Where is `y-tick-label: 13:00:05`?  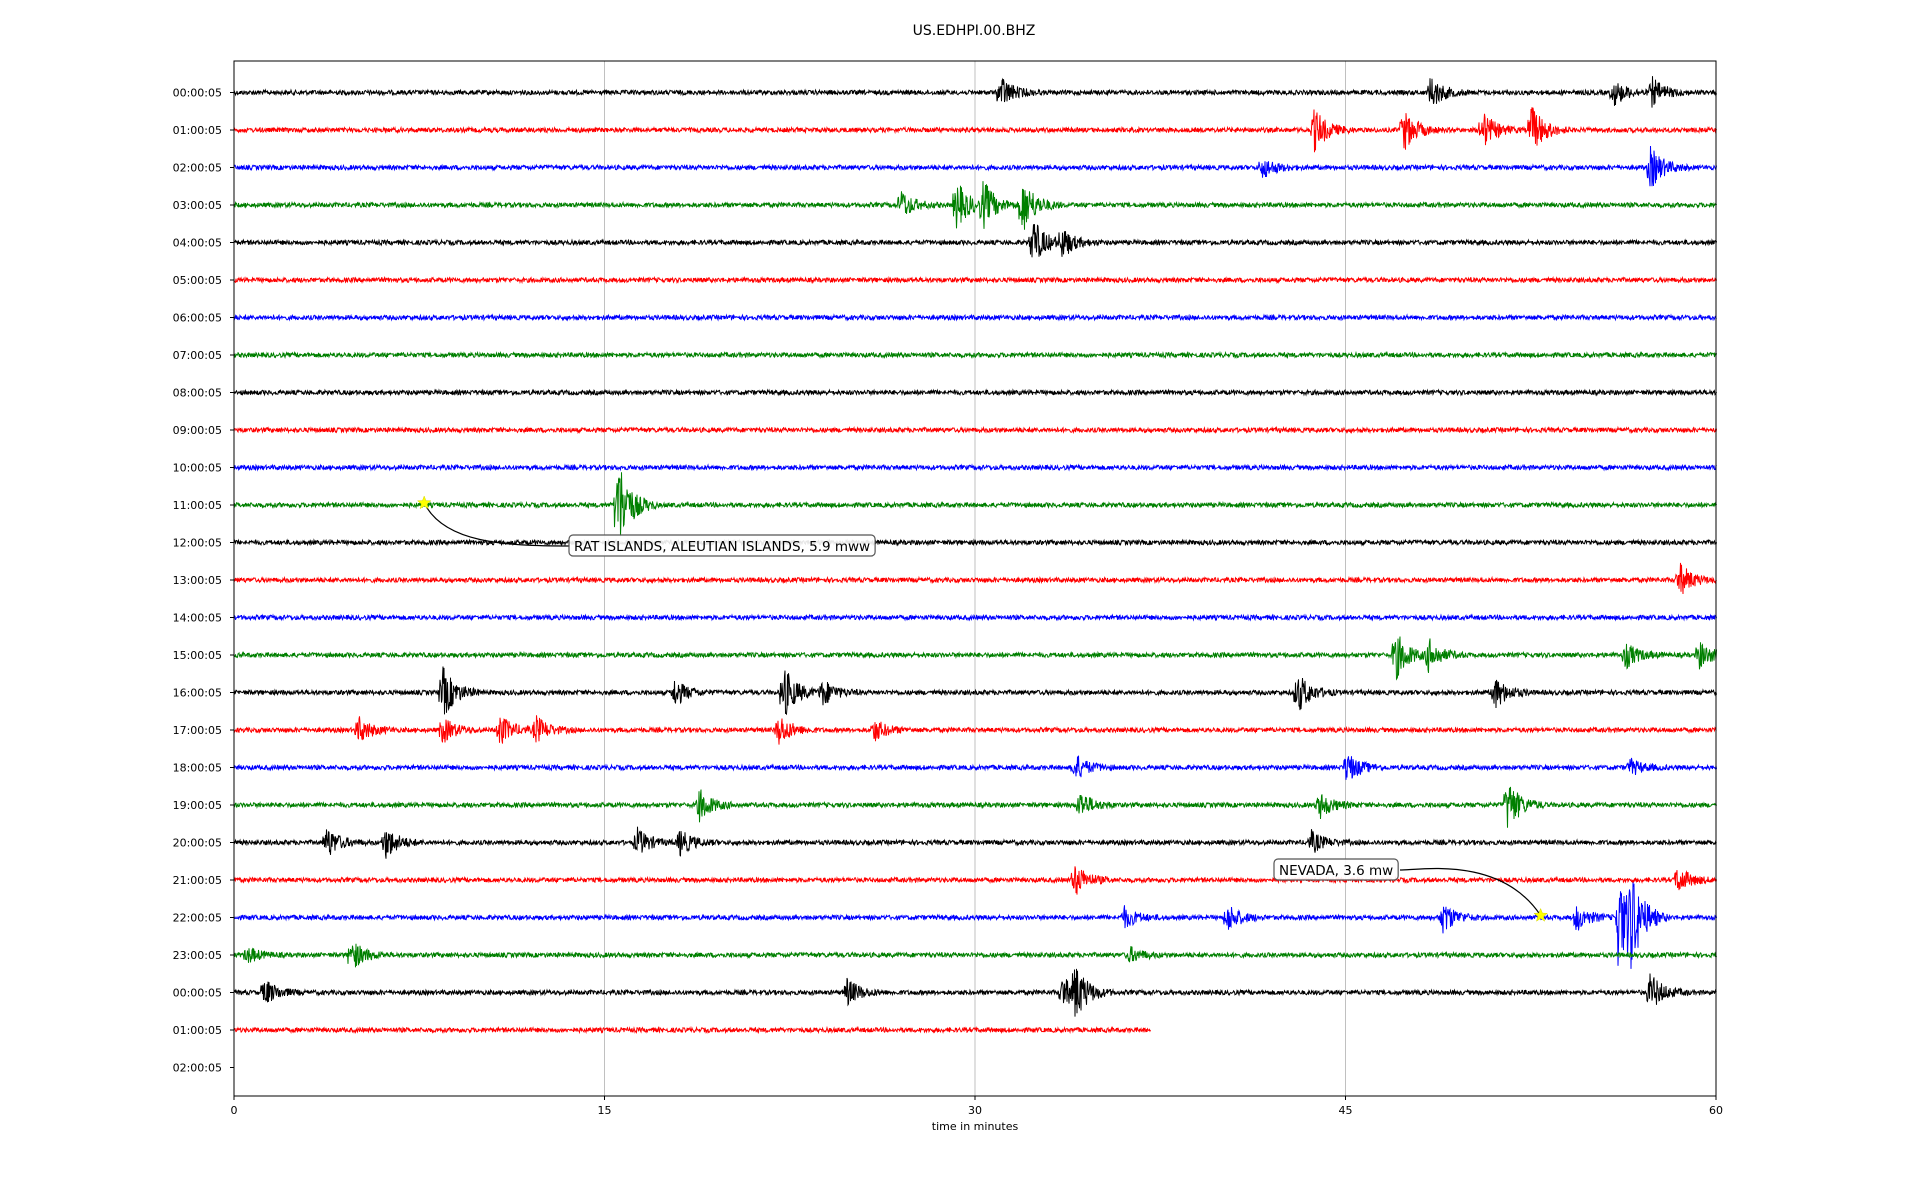
y-tick-label: 13:00:05 is located at coordinates (197, 580).